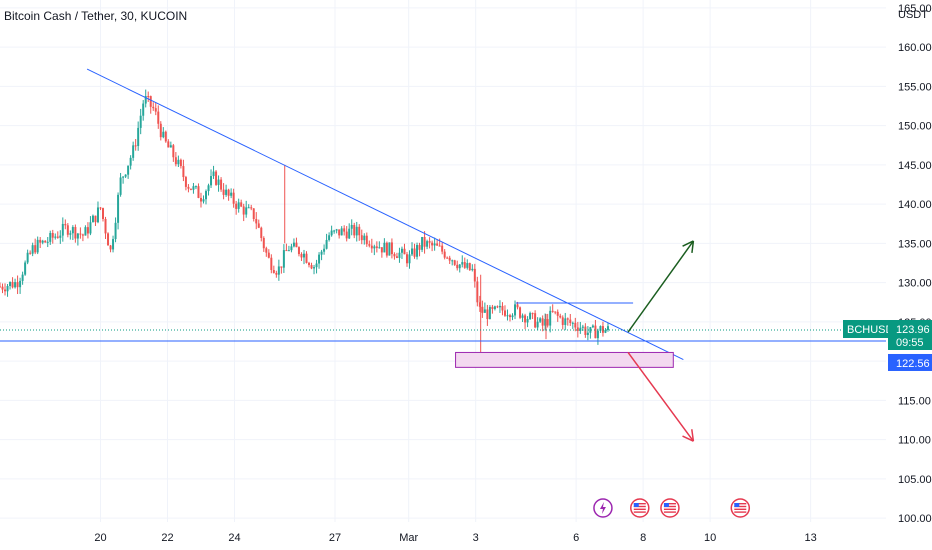 This screenshot has height=550, width=932. What do you see at coordinates (910, 362) in the screenshot?
I see `support-price-badge` at bounding box center [910, 362].